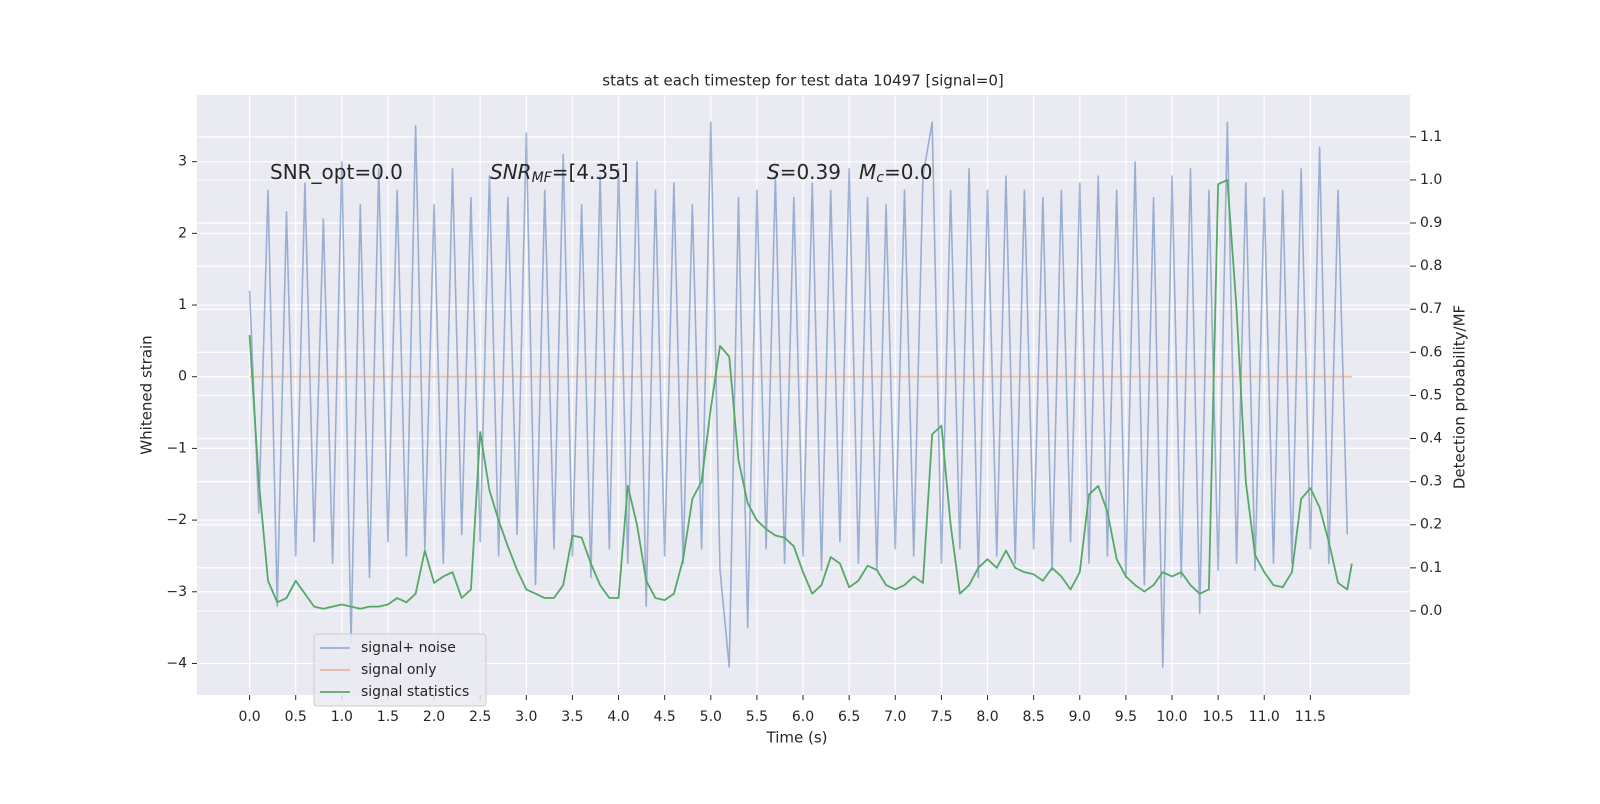  I want to click on y-tick-label: −1, so click(176, 448).